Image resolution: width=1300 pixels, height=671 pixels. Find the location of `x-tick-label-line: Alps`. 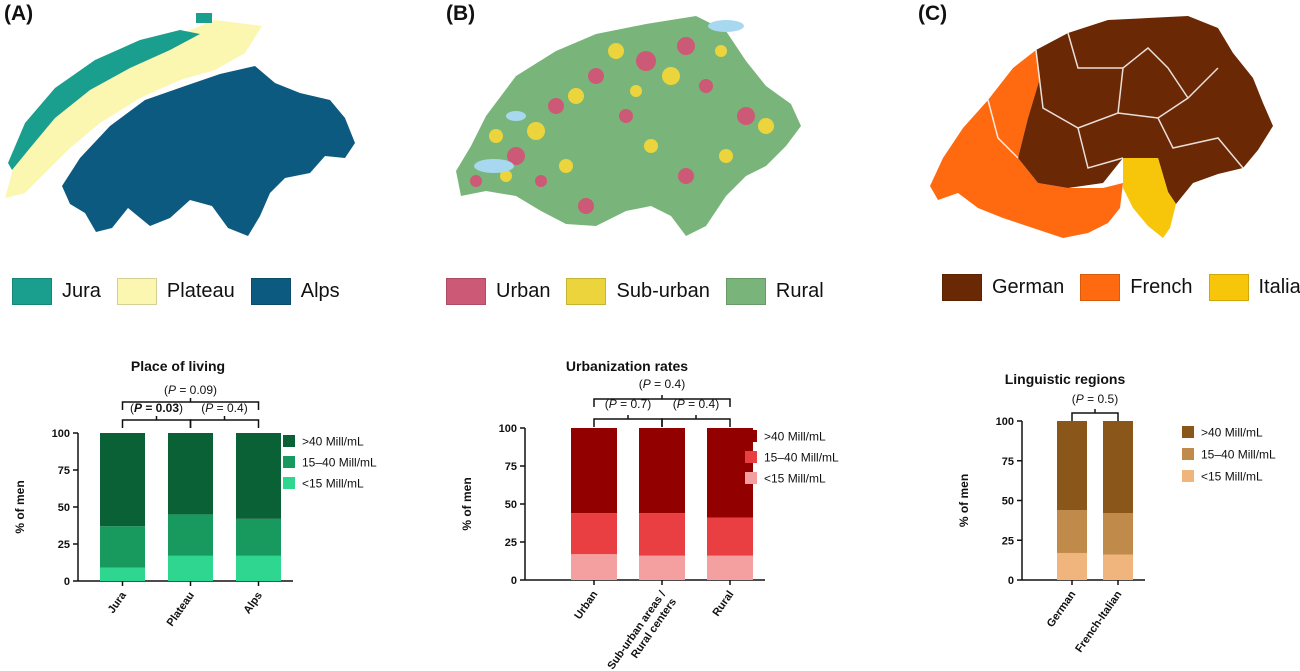

x-tick-label-line: Alps is located at coordinates (253, 603).